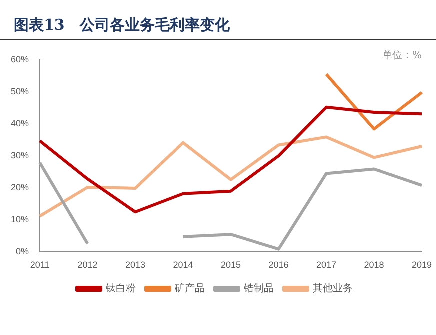  I want to click on x-tick-label: 2014, so click(183, 265).